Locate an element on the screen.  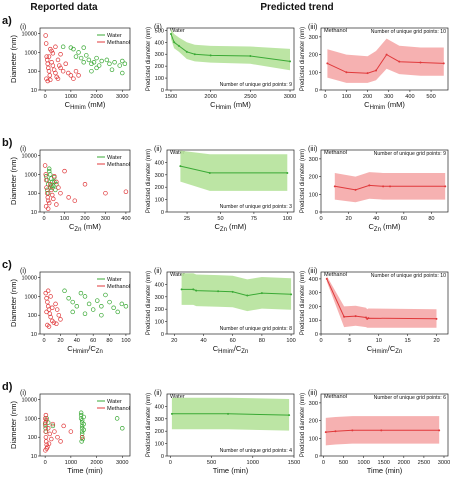
y-axis-label-a-ii: Predicted diameter (nm) is located at coordinates (149, 59).